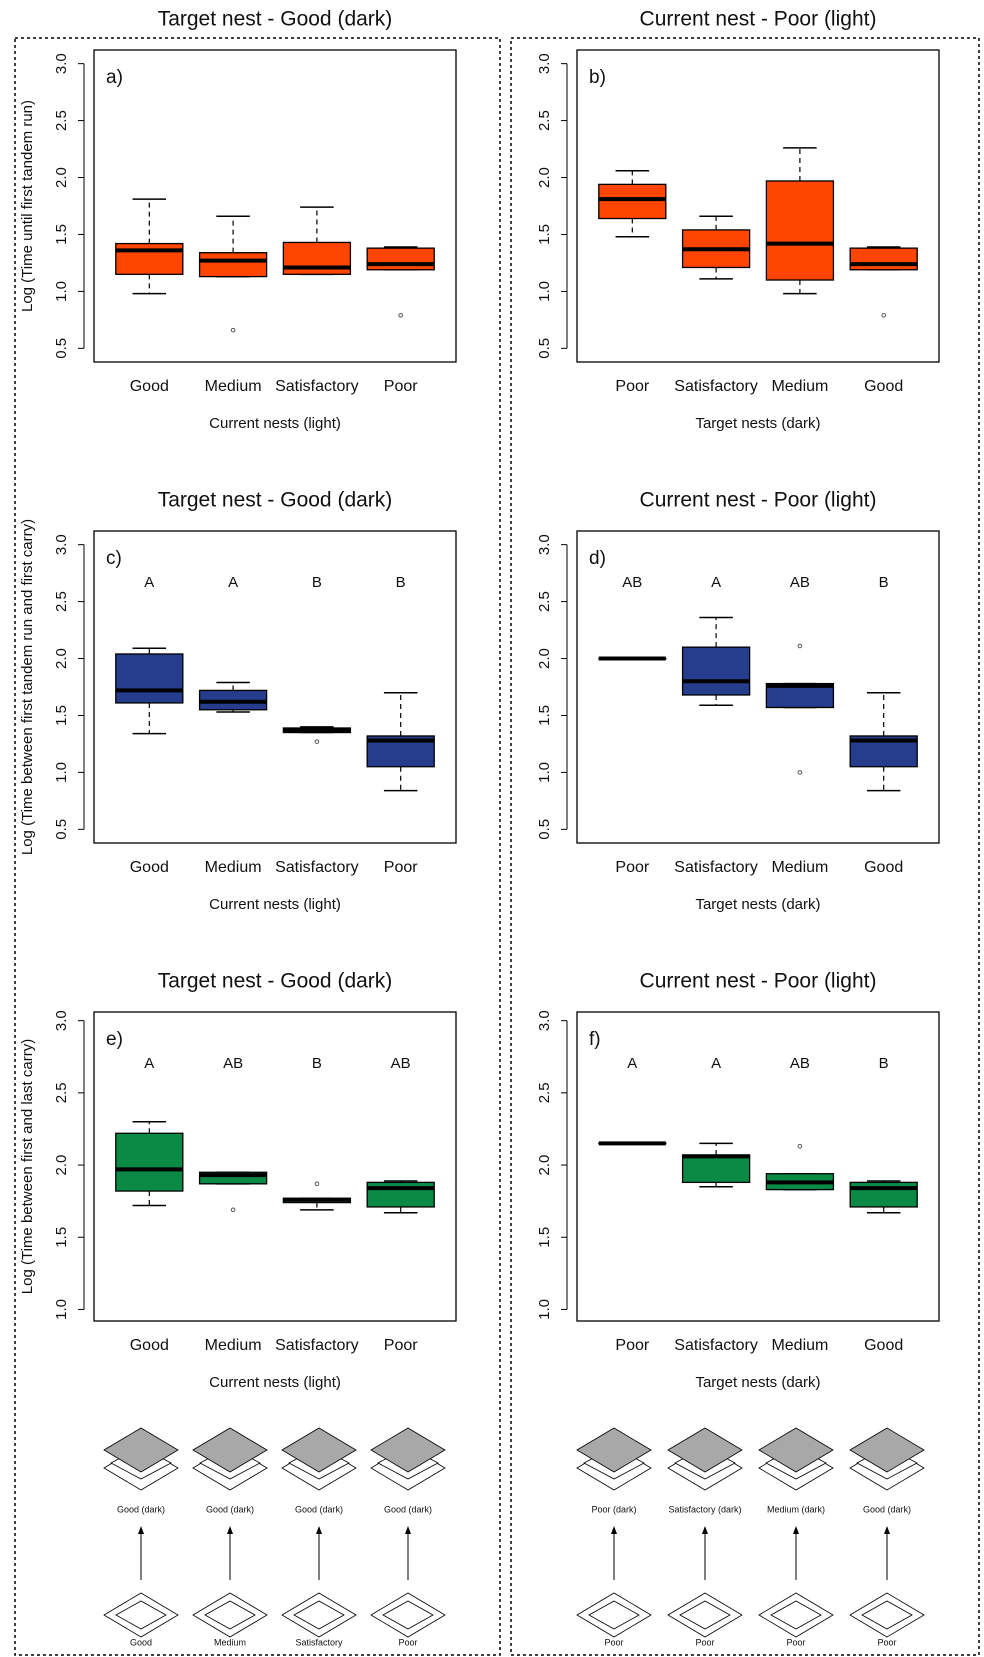 The width and height of the screenshot is (984, 1657). Describe the element at coordinates (114, 1039) in the screenshot. I see `panel-label: e)` at that location.